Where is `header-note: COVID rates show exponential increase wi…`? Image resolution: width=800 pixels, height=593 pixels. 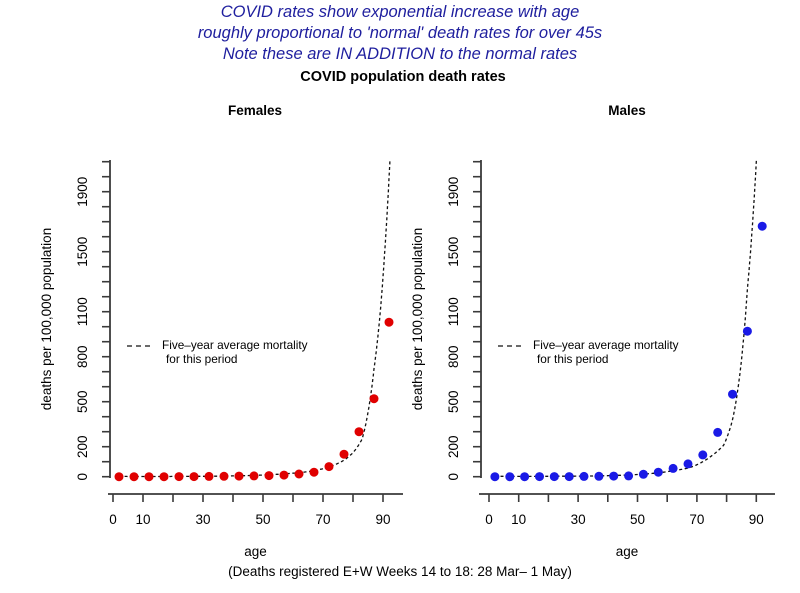 header-note: COVID rates show exponential increase wi… is located at coordinates (400, 33).